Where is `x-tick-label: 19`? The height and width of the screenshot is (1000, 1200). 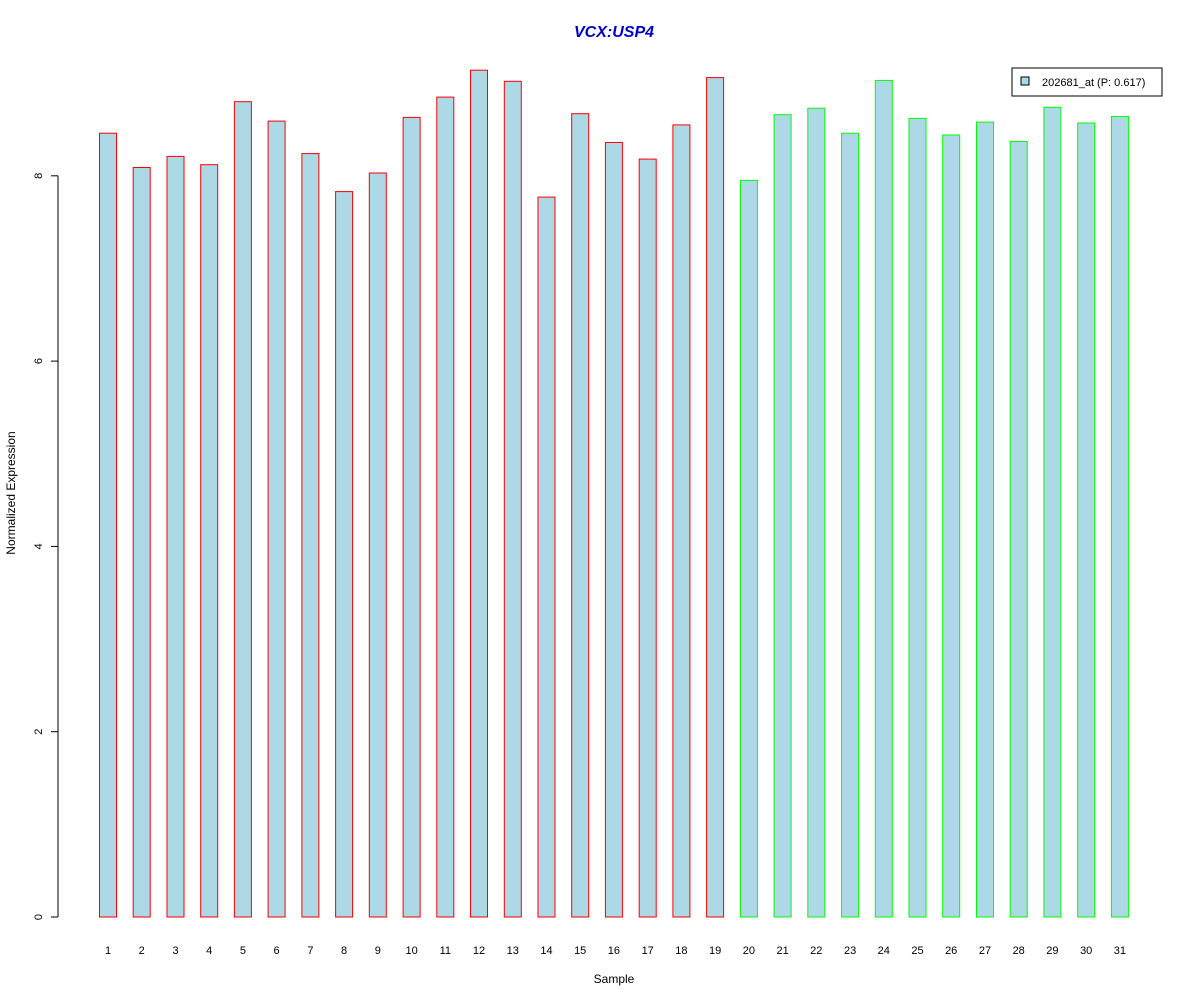
x-tick-label: 19 is located at coordinates (715, 951).